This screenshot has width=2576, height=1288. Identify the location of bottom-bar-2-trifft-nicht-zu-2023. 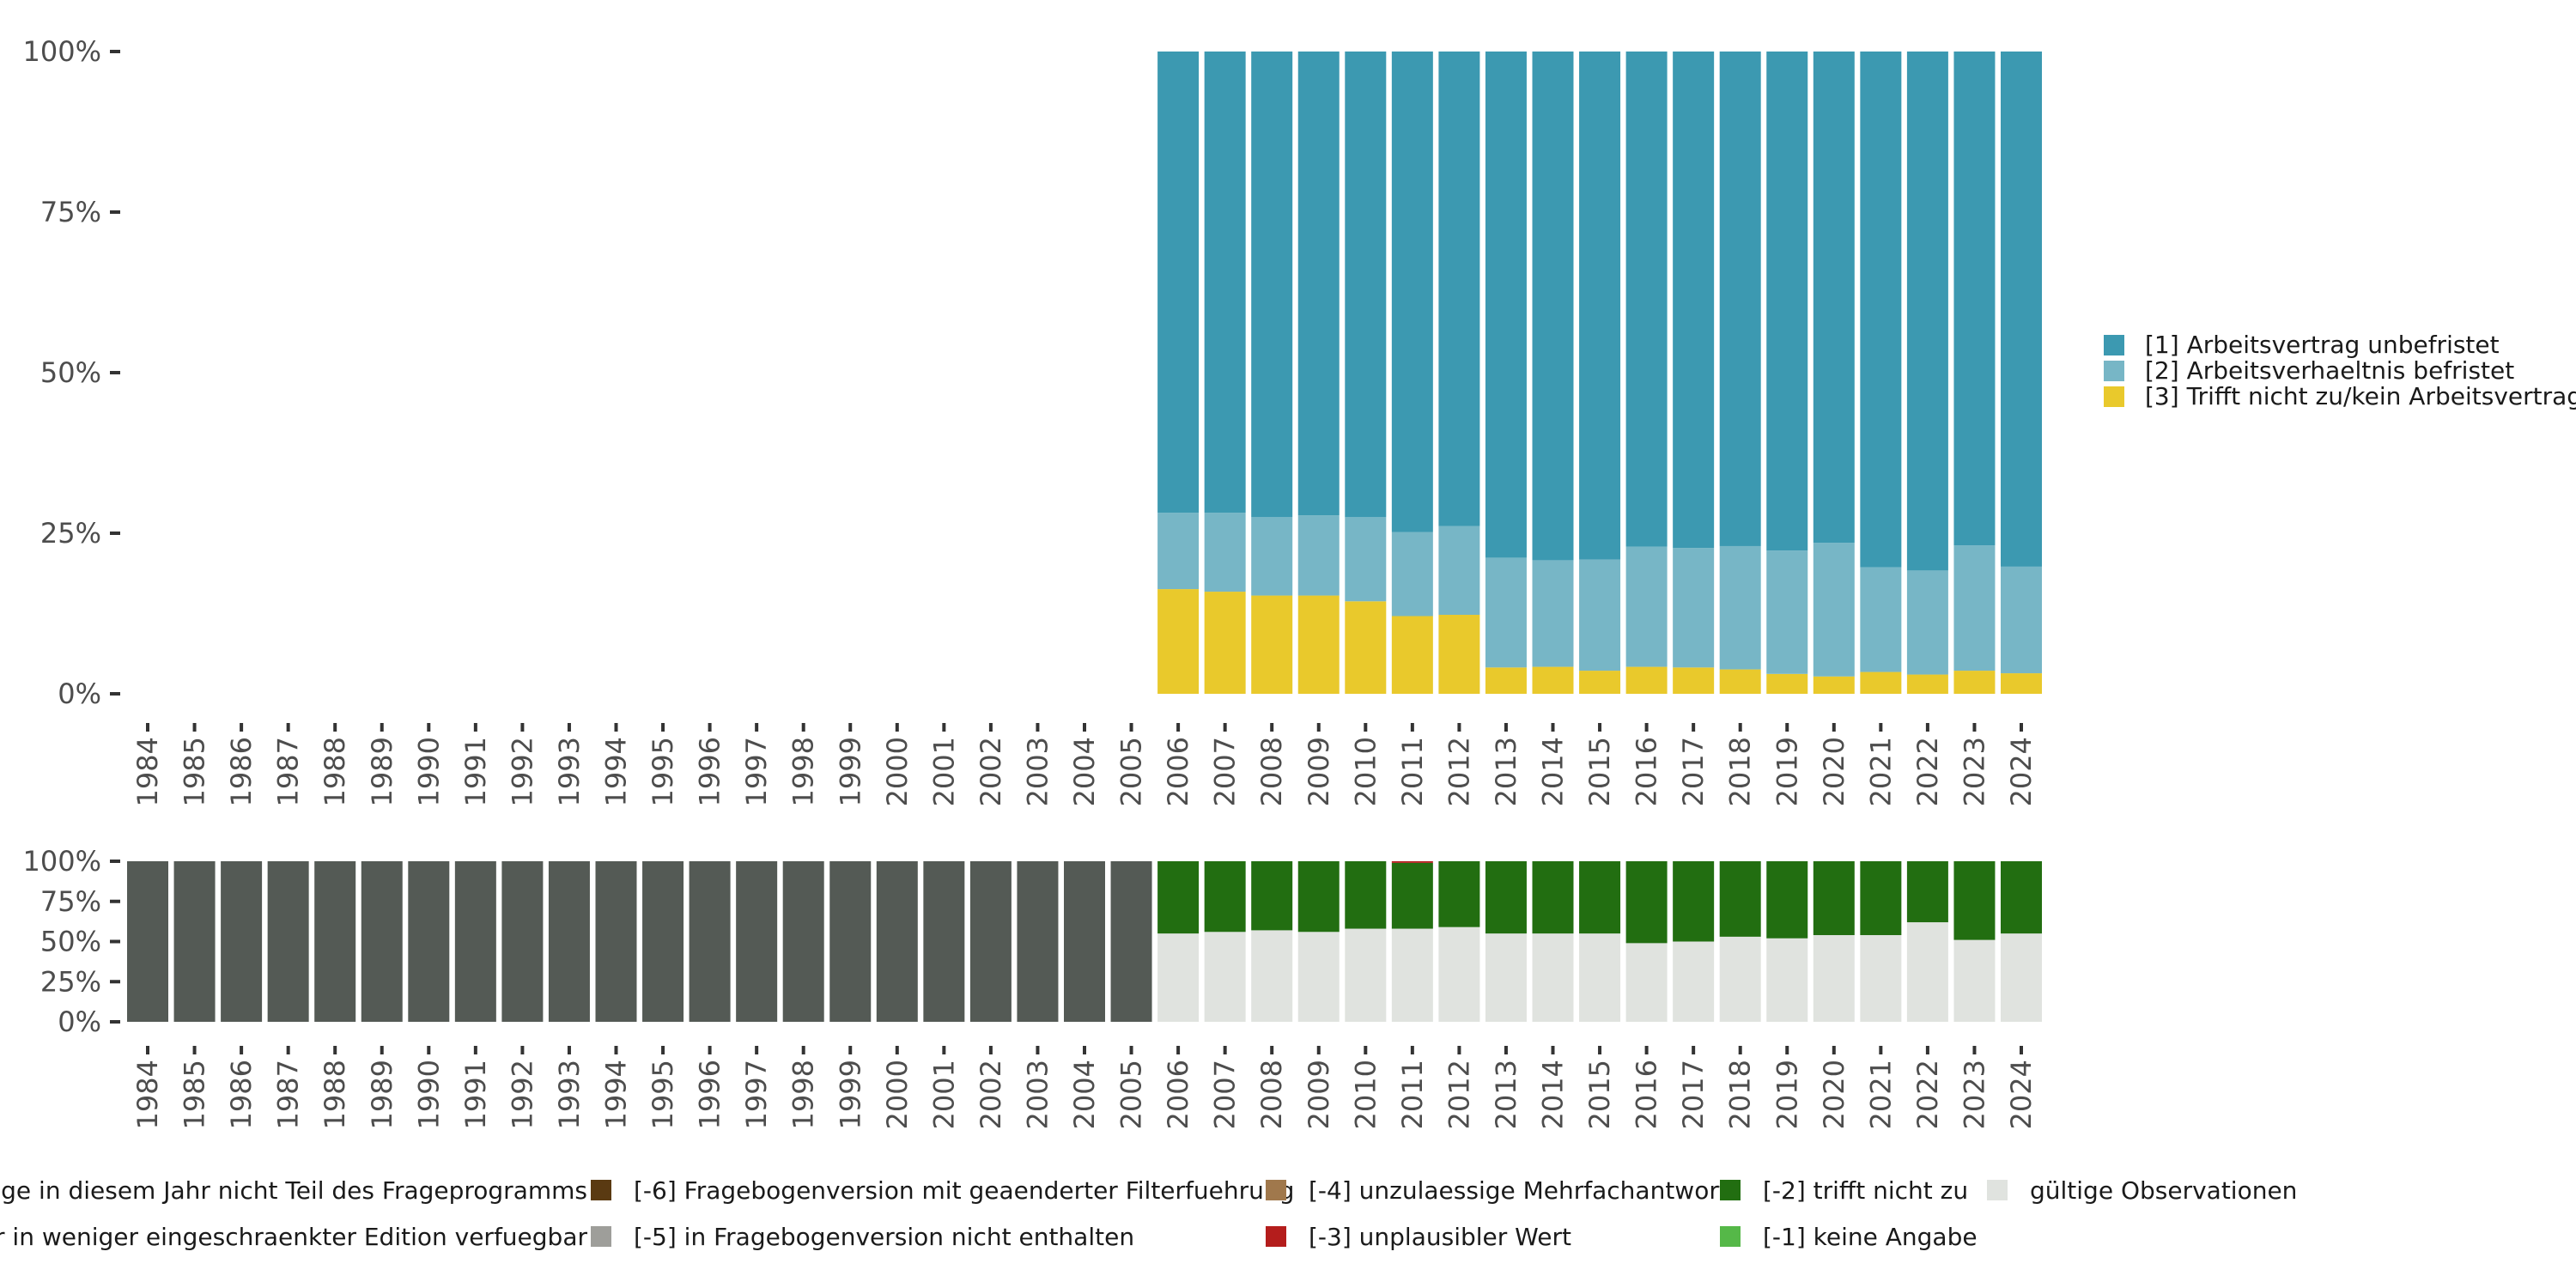
(1975, 900).